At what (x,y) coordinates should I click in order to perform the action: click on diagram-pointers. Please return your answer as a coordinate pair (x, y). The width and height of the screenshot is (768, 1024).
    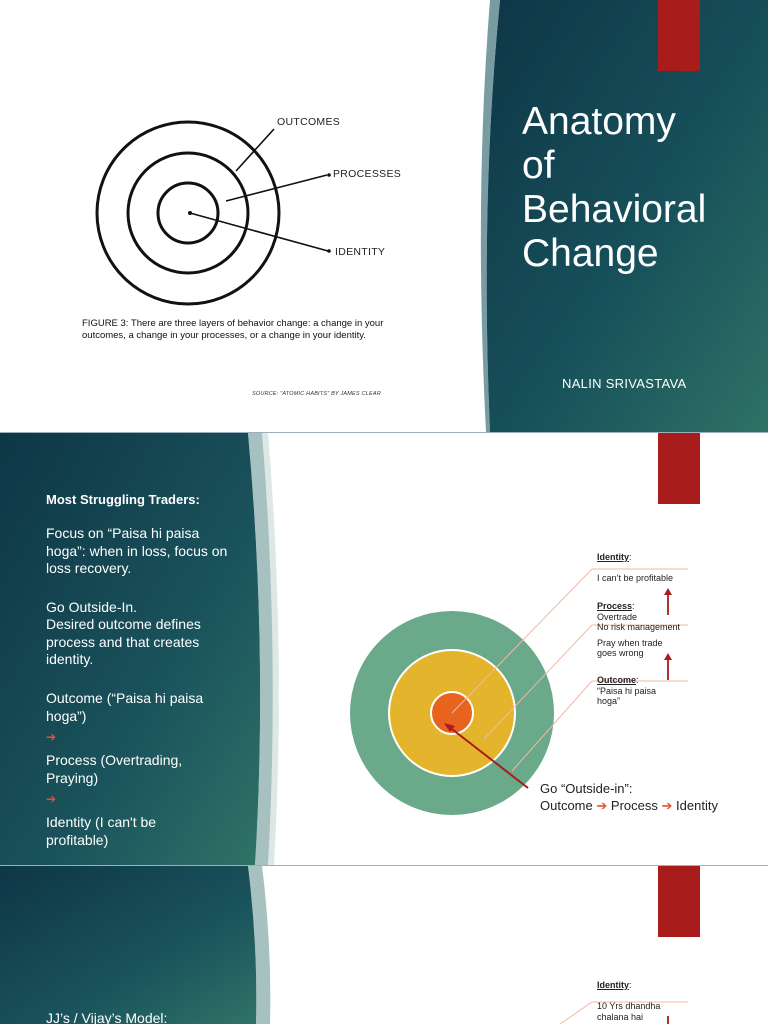
    Looking at the image, I should click on (259, 190).